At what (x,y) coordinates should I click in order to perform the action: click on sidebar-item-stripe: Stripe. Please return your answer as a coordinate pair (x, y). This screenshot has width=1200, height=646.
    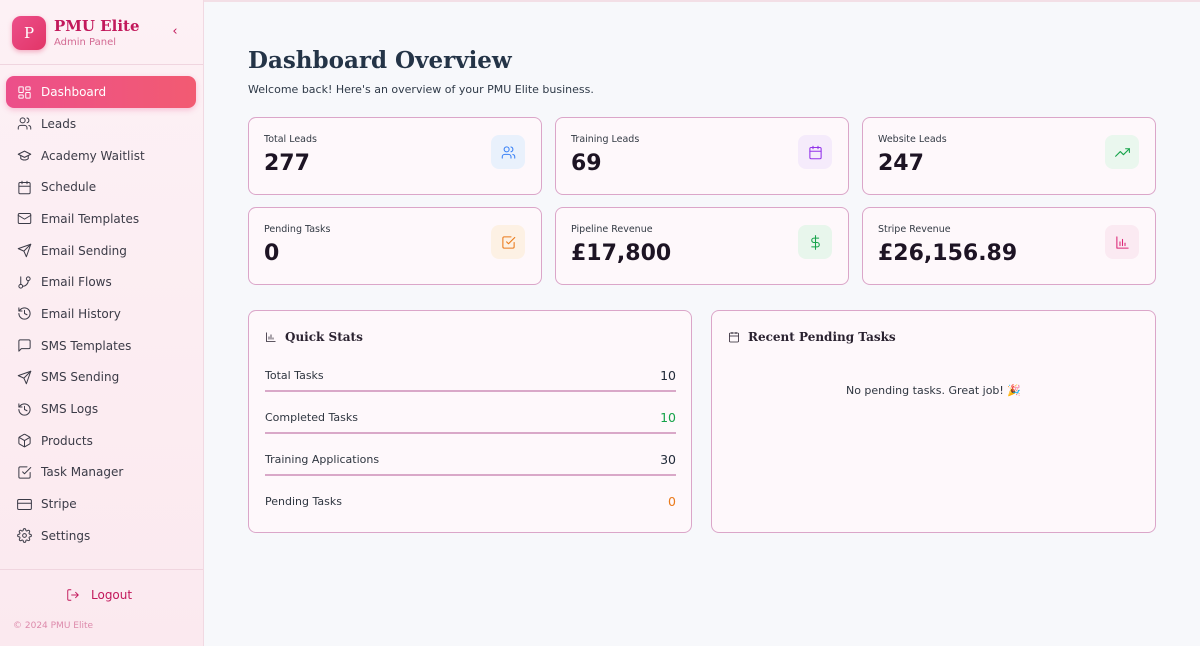
    Looking at the image, I should click on (101, 504).